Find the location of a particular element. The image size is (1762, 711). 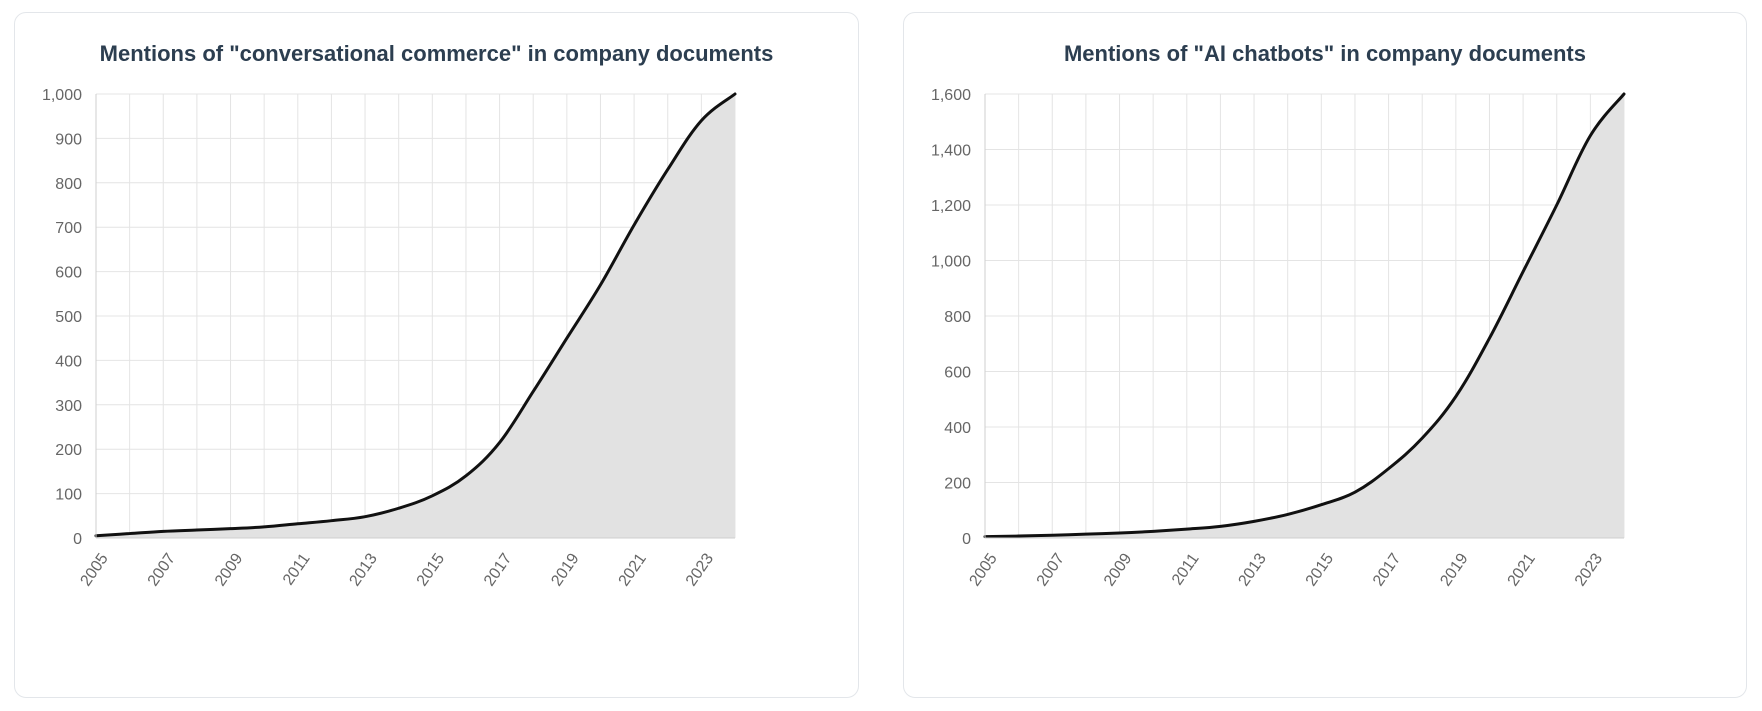

y-tick-label: 500 is located at coordinates (68, 317).